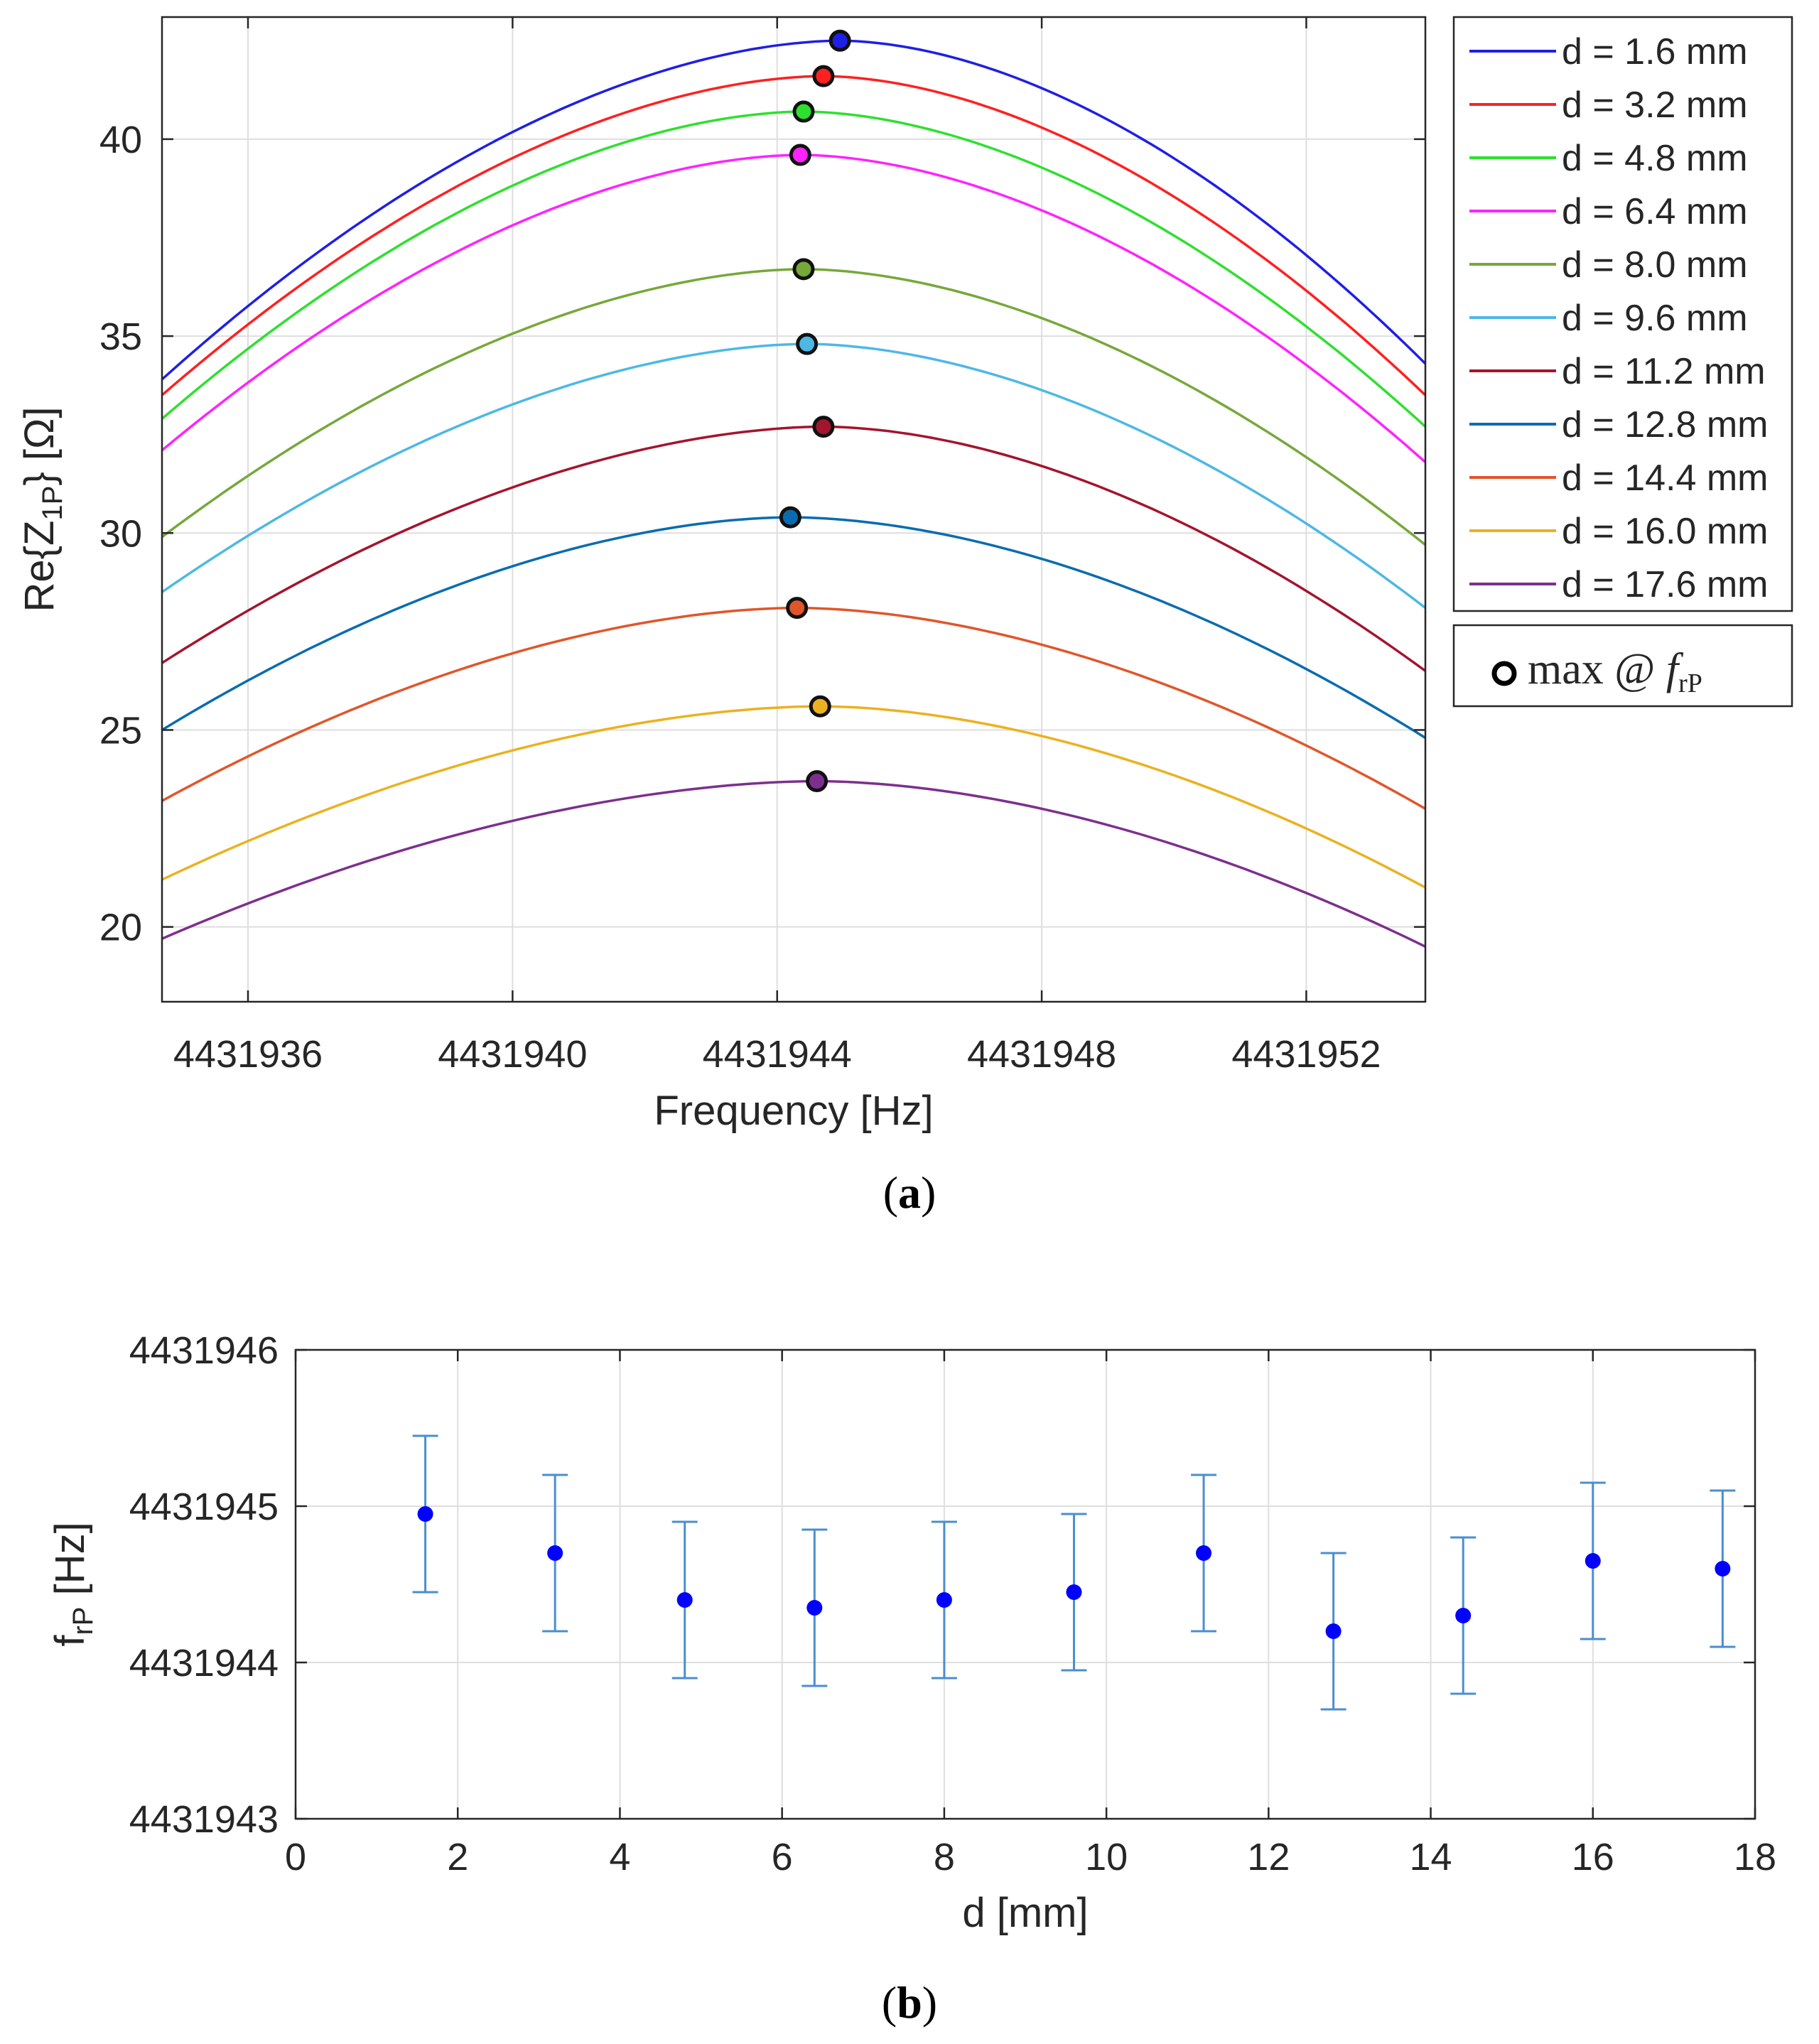 This screenshot has width=1819, height=2044. What do you see at coordinates (910, 1192) in the screenshot?
I see `panel-a-caption: (a)` at bounding box center [910, 1192].